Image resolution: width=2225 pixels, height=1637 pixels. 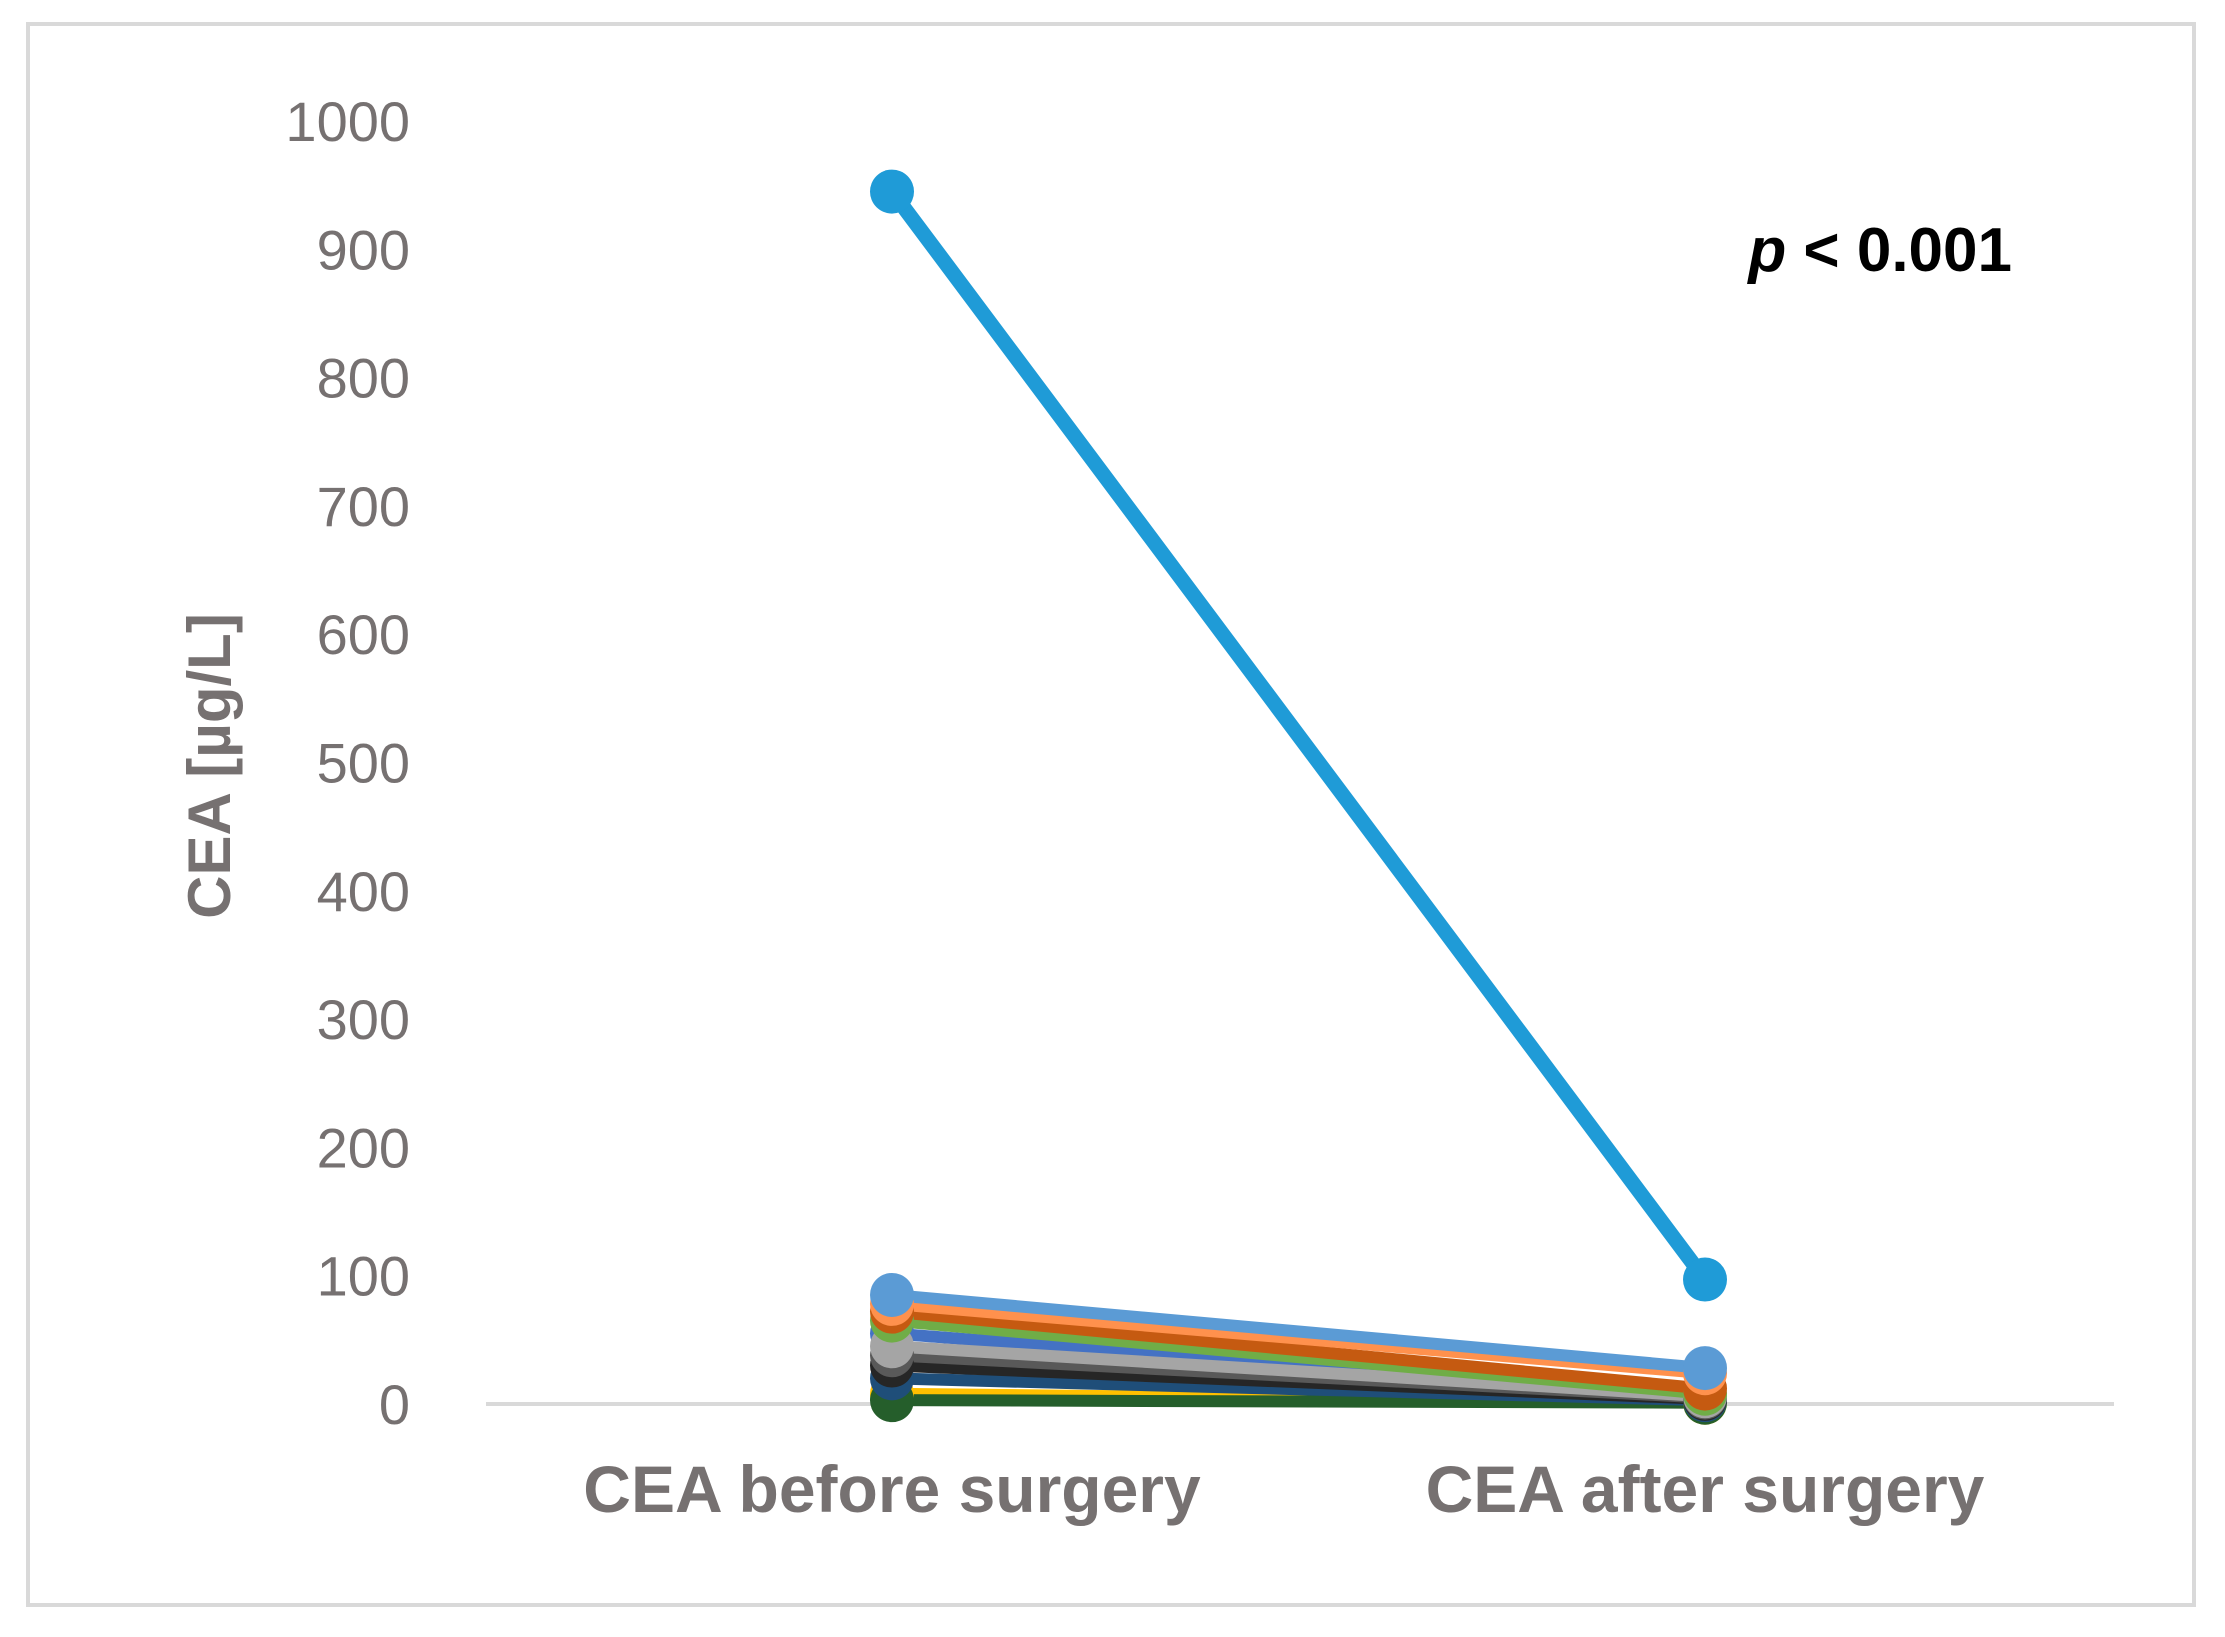 I want to click on y-tick-label: 700, so click(x=363, y=506).